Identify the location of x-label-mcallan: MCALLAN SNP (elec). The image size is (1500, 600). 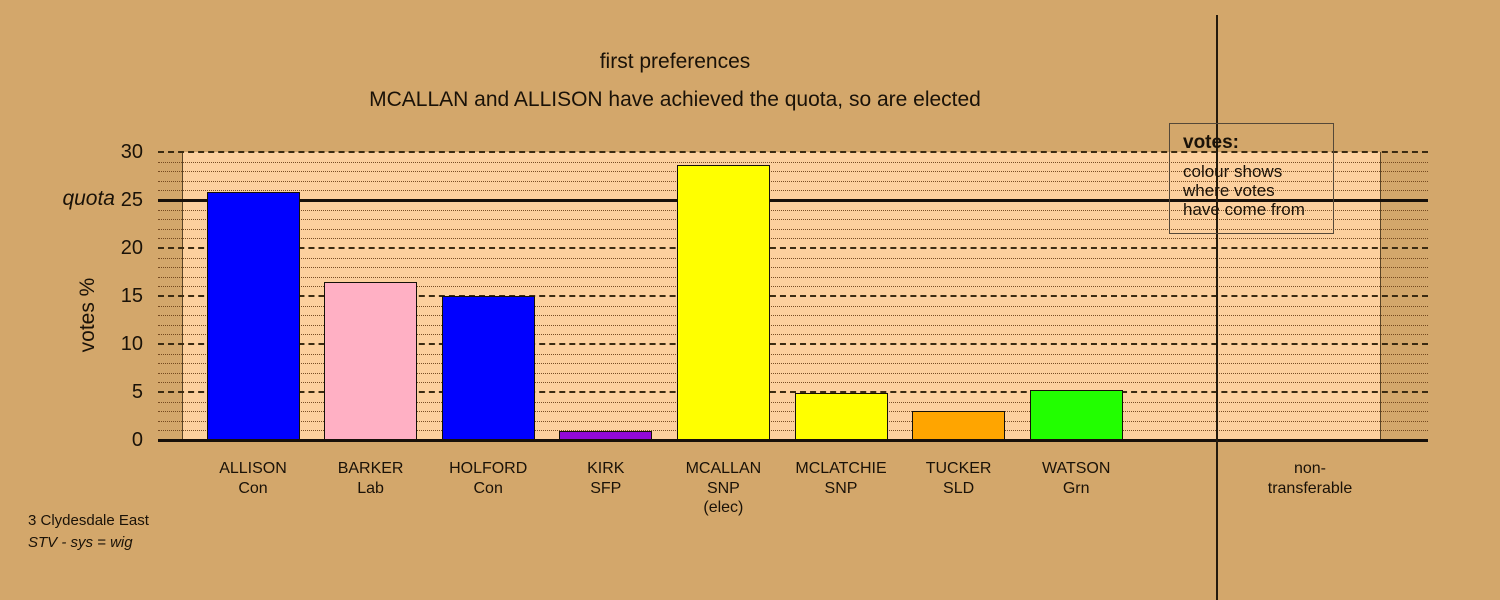
(723, 488).